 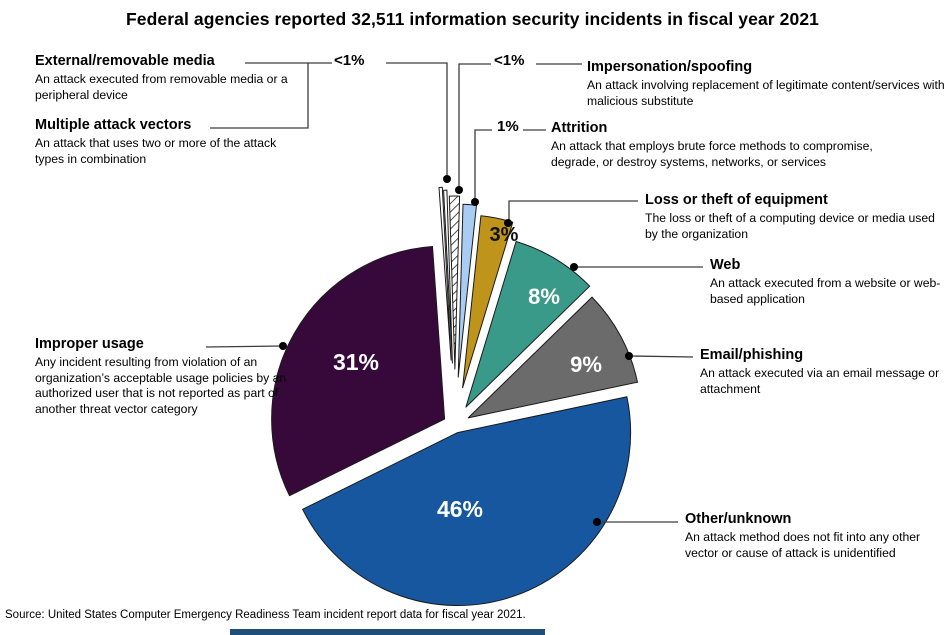 What do you see at coordinates (89, 344) in the screenshot?
I see `slice-label-heading-improper: Improper usage` at bounding box center [89, 344].